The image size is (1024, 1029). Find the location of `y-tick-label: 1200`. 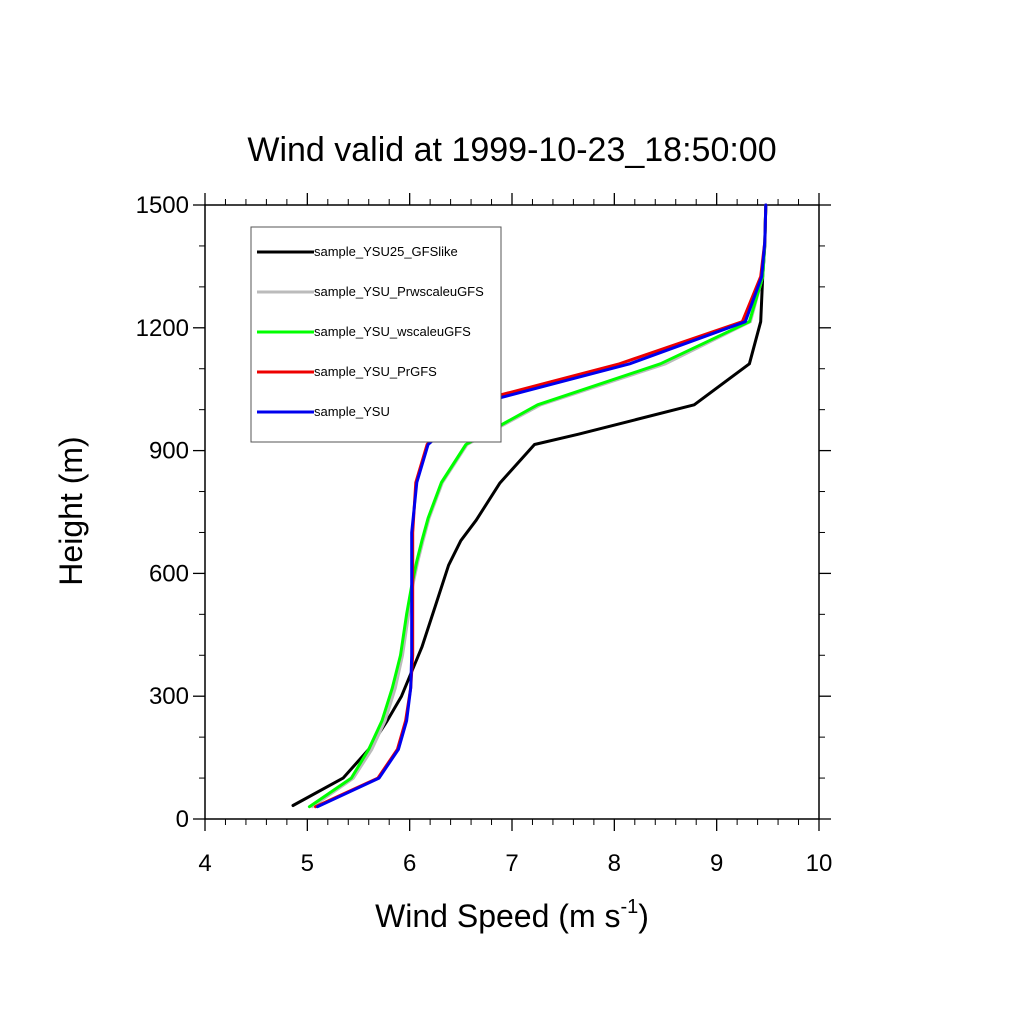

y-tick-label: 1200 is located at coordinates (162, 328).